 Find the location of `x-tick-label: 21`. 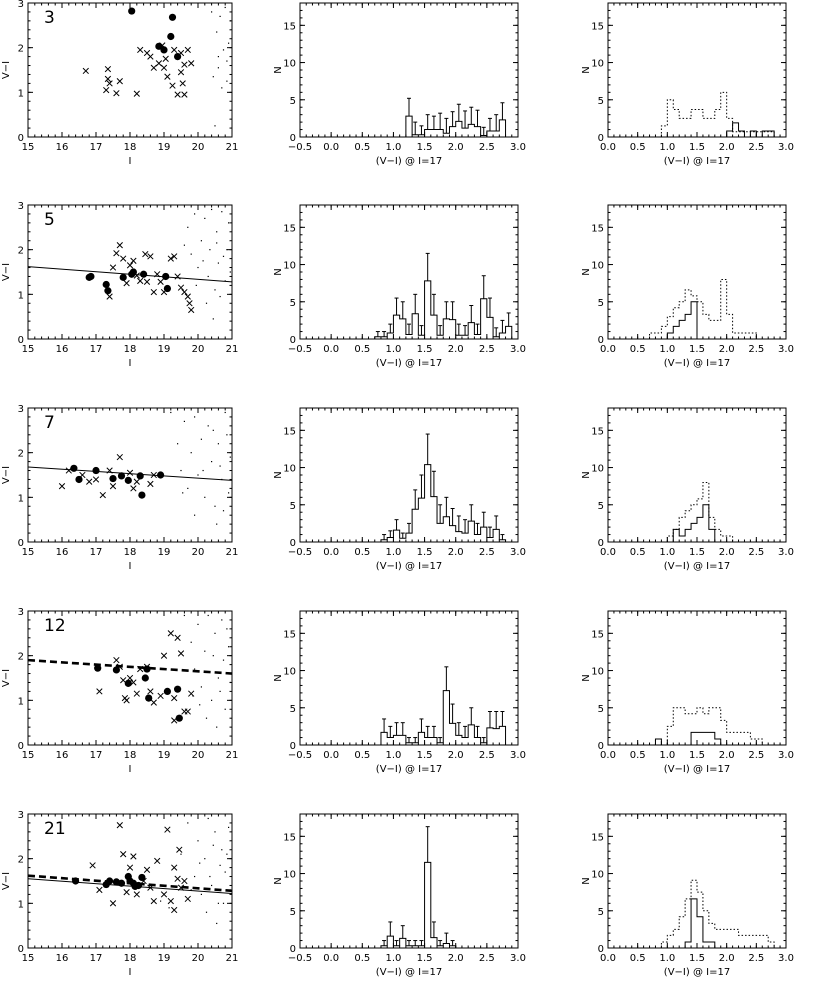

x-tick-label: 21 is located at coordinates (232, 147).